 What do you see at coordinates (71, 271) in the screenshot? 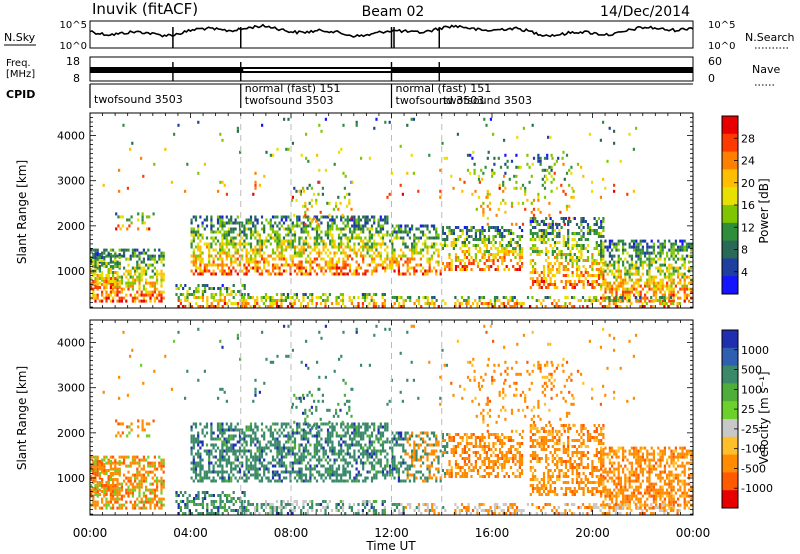
I see `ytick-label: 1000` at bounding box center [71, 271].